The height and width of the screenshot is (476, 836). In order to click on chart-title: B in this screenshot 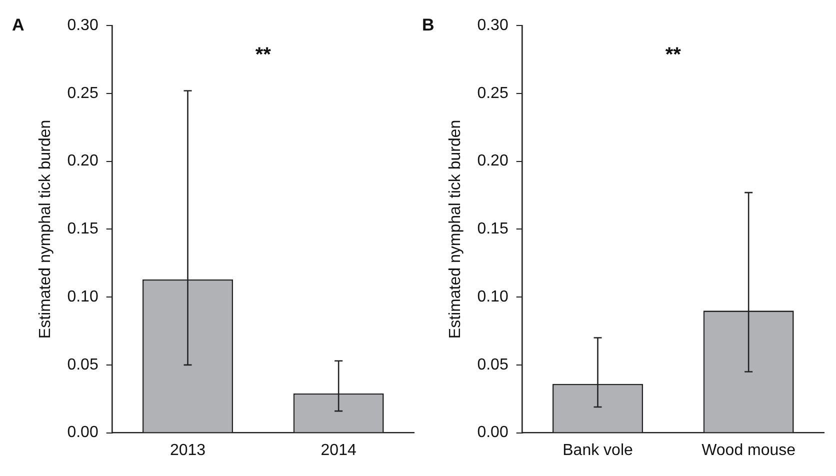, I will do `click(428, 24)`.